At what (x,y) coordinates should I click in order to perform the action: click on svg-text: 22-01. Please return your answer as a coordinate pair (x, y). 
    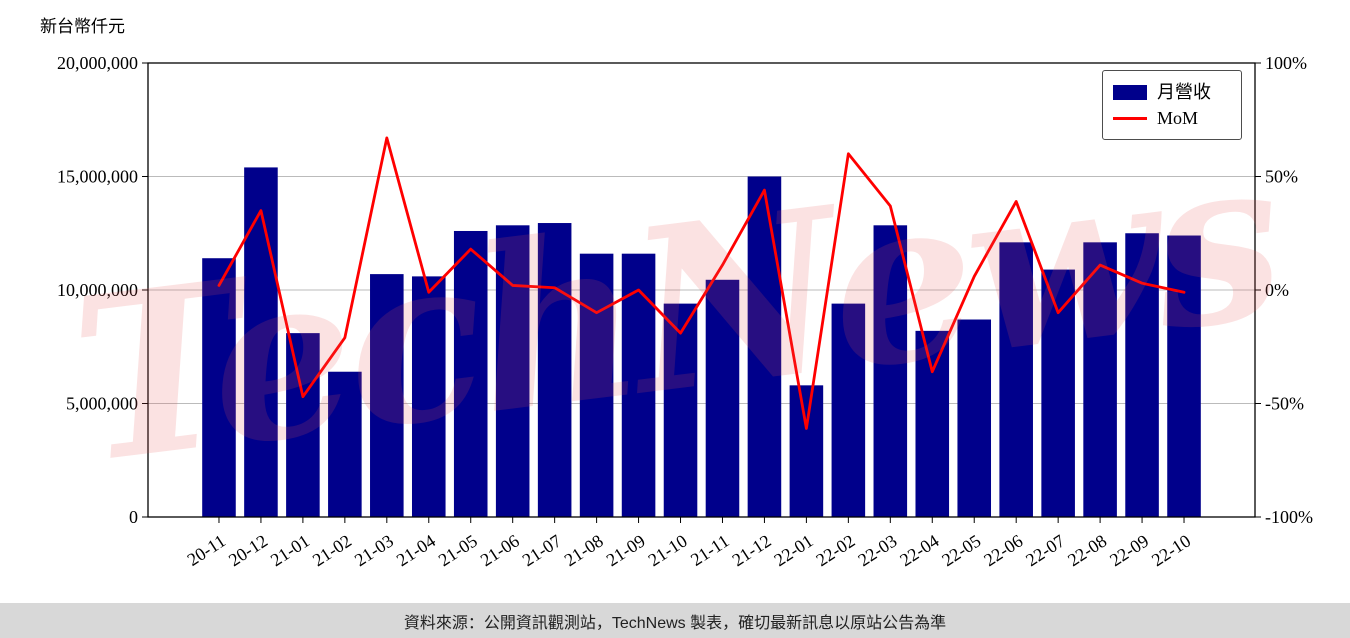
    Looking at the image, I should click on (793, 551).